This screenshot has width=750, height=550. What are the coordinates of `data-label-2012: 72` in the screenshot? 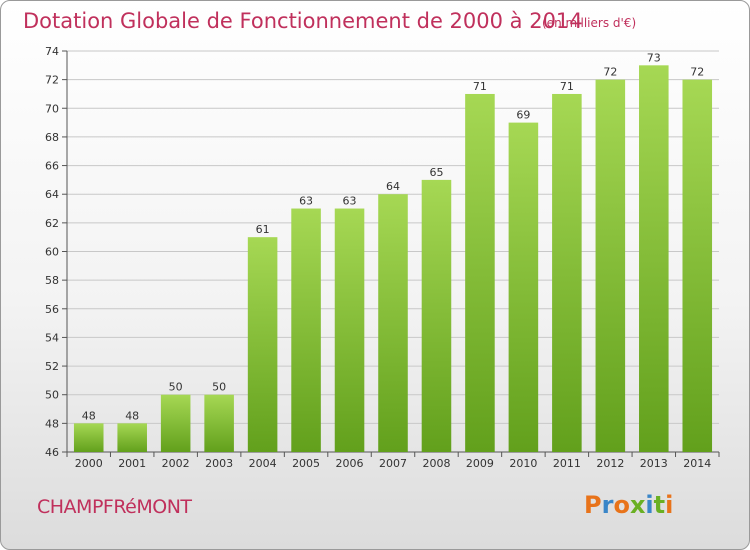 It's located at (610, 72).